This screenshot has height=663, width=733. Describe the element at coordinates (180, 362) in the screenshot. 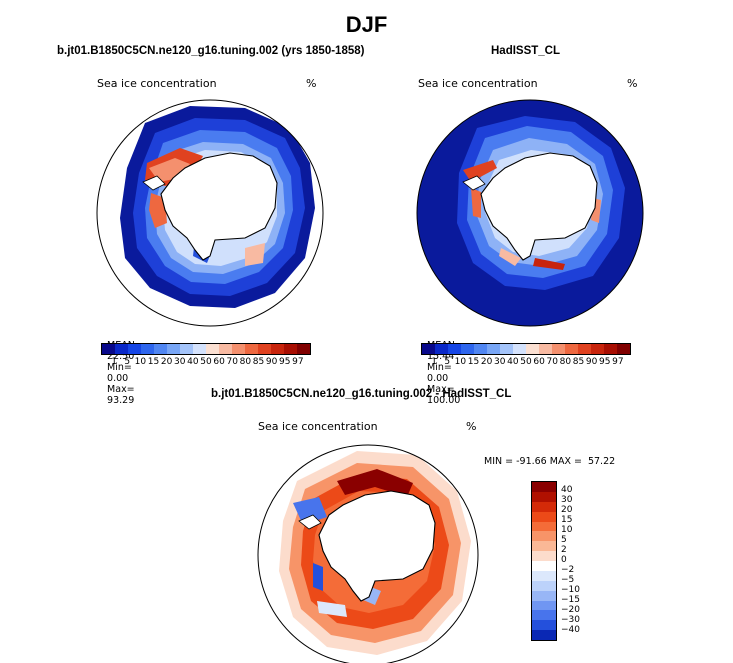

I see `colorbar-left-tick-label: 30` at that location.